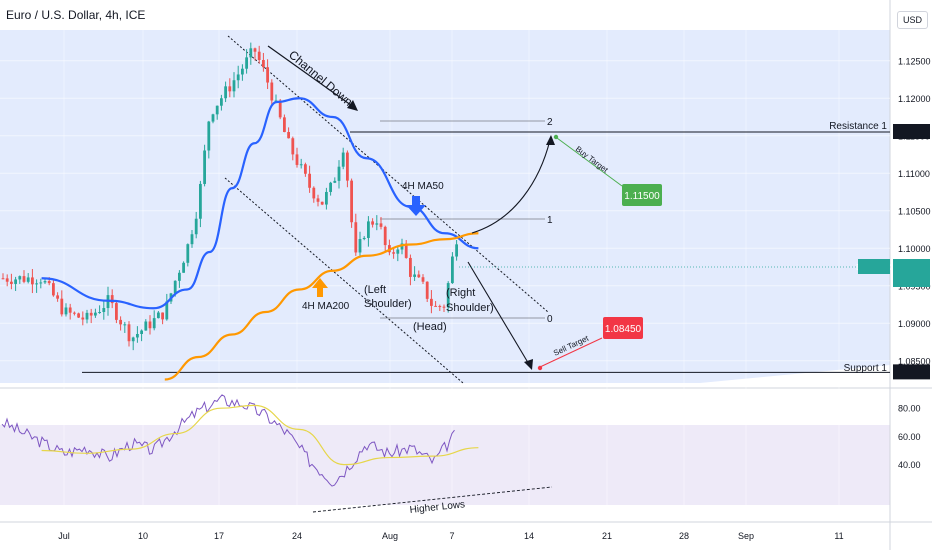  Describe the element at coordinates (416, 206) in the screenshot. I see `ma50-arrow-icon` at that location.